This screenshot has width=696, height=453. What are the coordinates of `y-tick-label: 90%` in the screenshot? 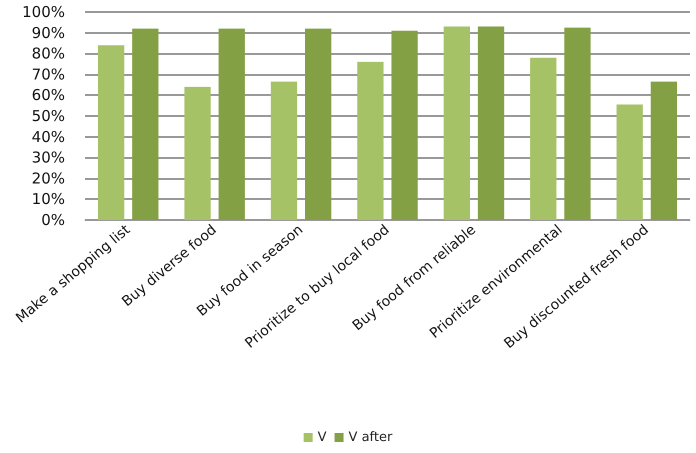 It's located at (48, 33).